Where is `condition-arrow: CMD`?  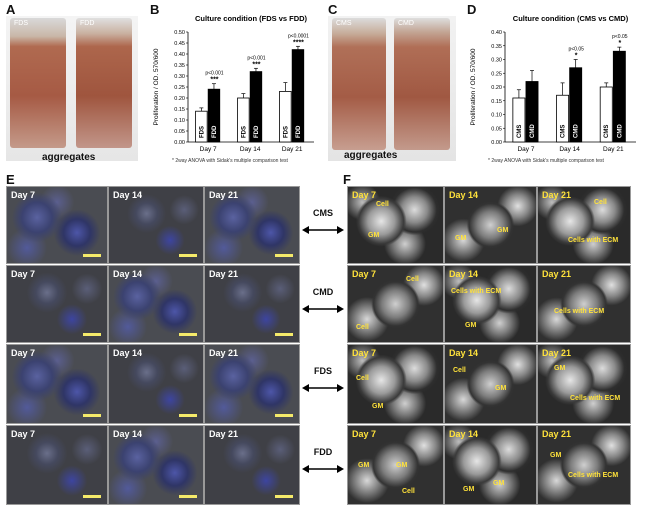 condition-arrow: CMD is located at coordinates (323, 302).